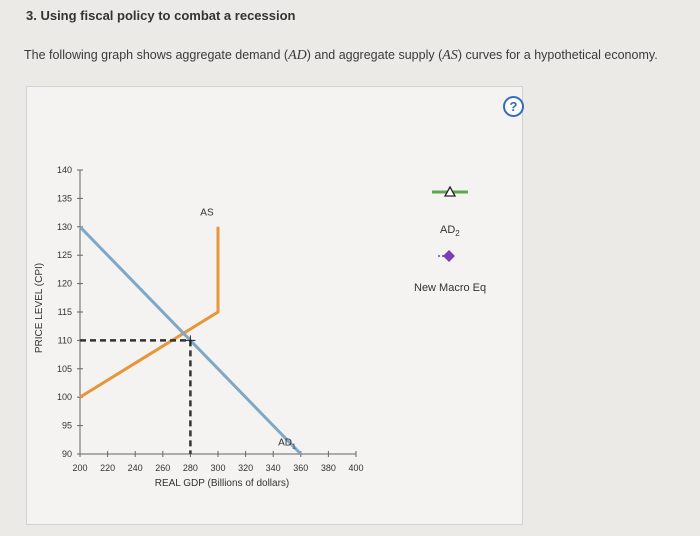 This screenshot has width=700, height=536. I want to click on x-tick-label: 280, so click(190, 468).